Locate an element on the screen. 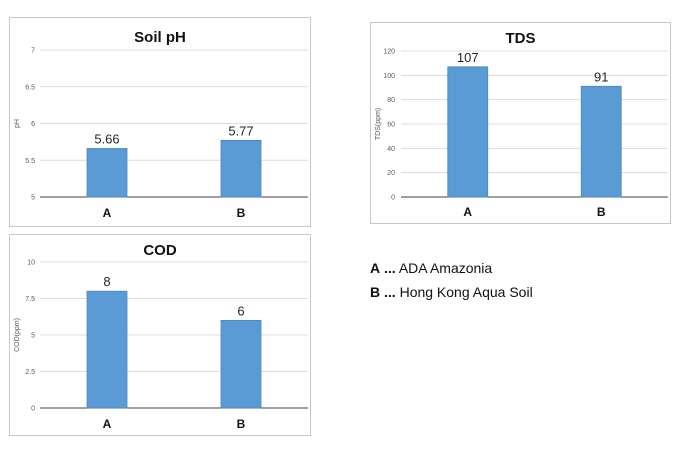  y-tick-label: 5.5 is located at coordinates (30, 161).